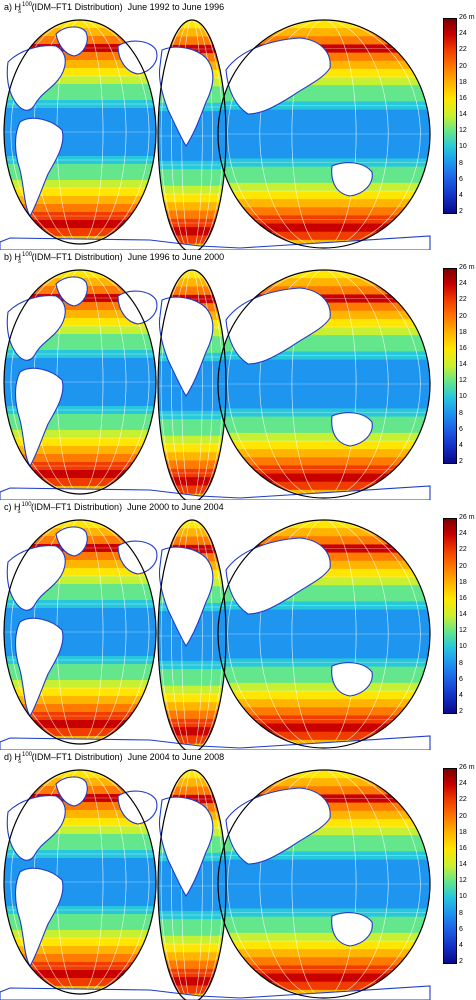  I want to click on panel-letter: c), so click(8, 507).